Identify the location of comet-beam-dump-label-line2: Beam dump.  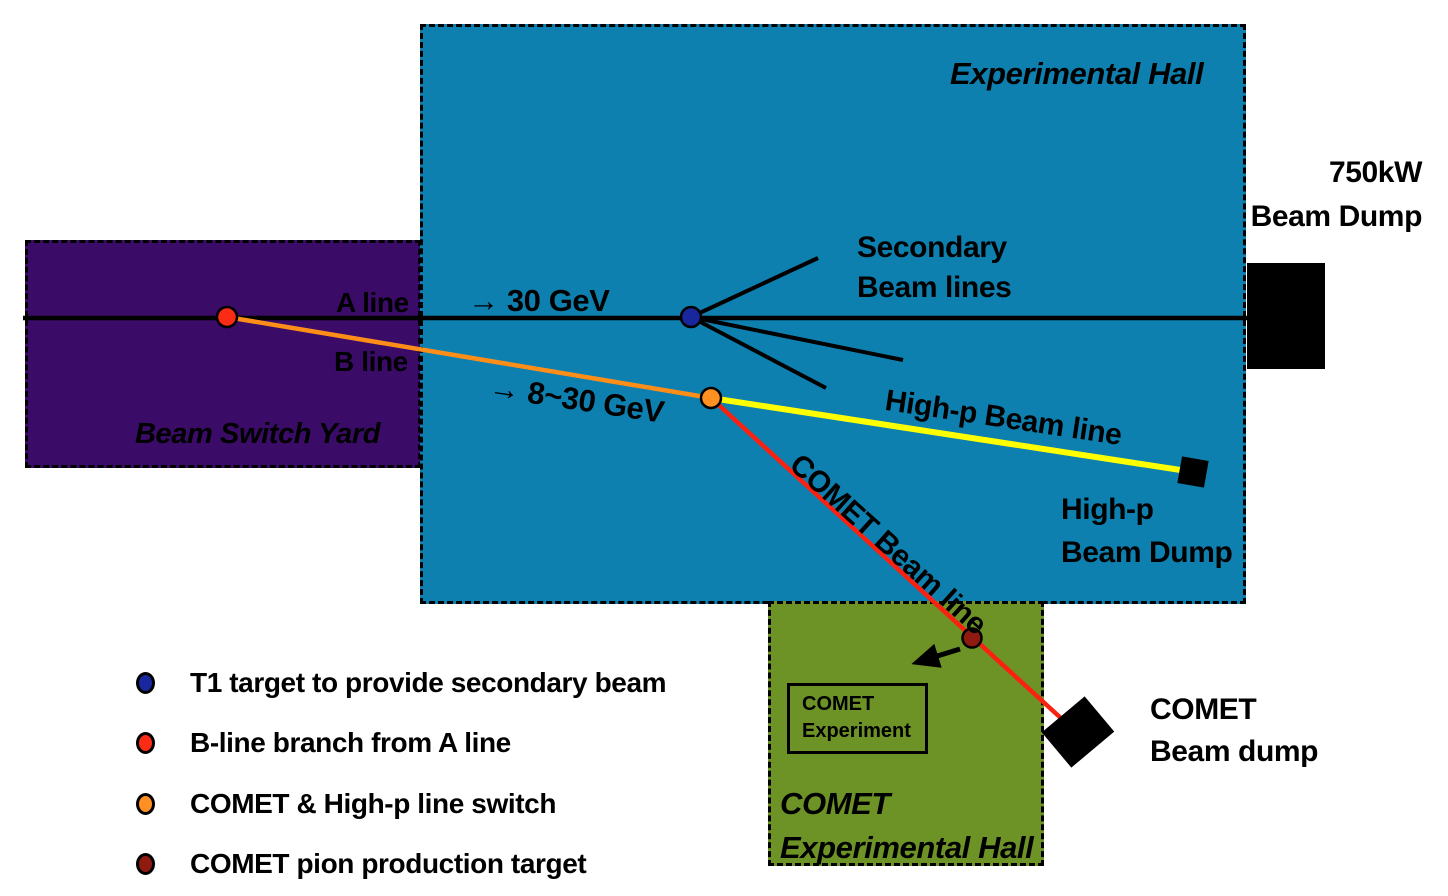
(1234, 751).